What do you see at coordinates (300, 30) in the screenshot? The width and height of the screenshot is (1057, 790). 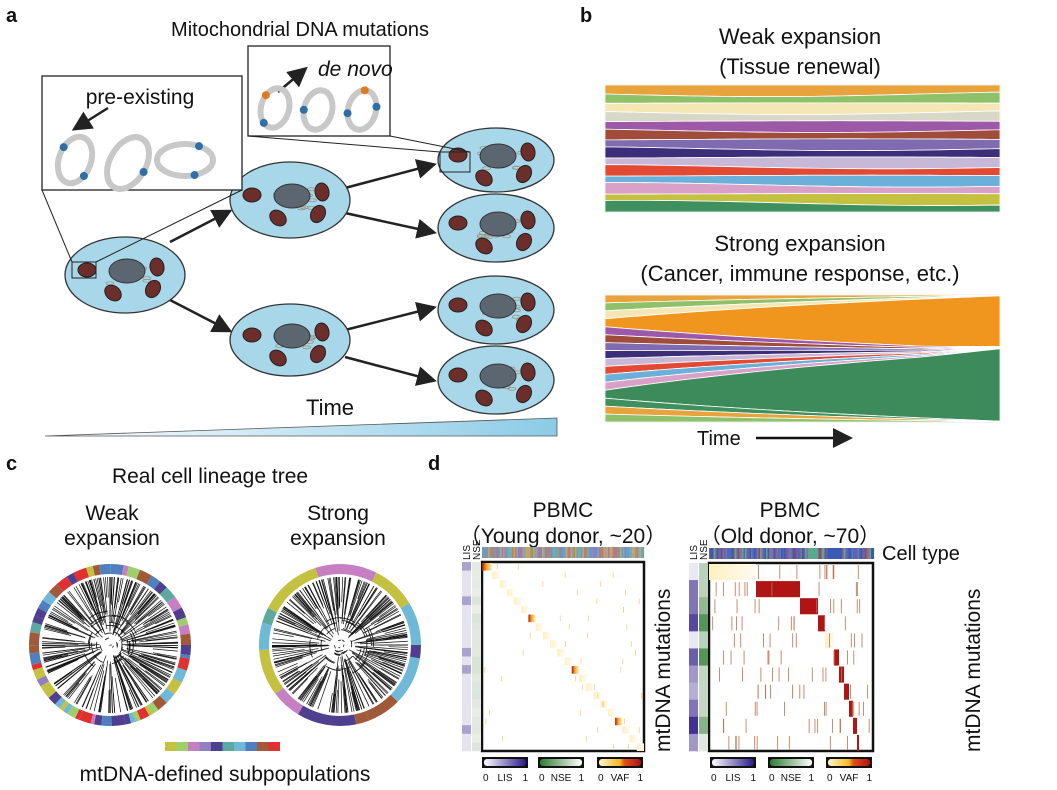 I see `panel-a-title: Mitochondrial DNA mutations` at bounding box center [300, 30].